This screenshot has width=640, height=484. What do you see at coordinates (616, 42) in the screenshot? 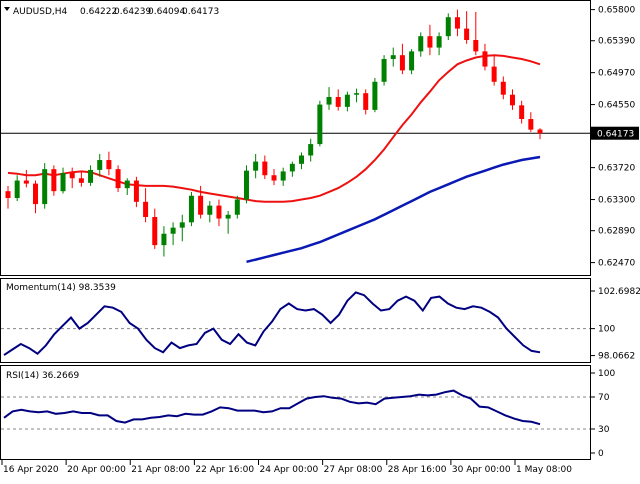
I see `price-y-tick-label: 0.65390` at bounding box center [616, 42].